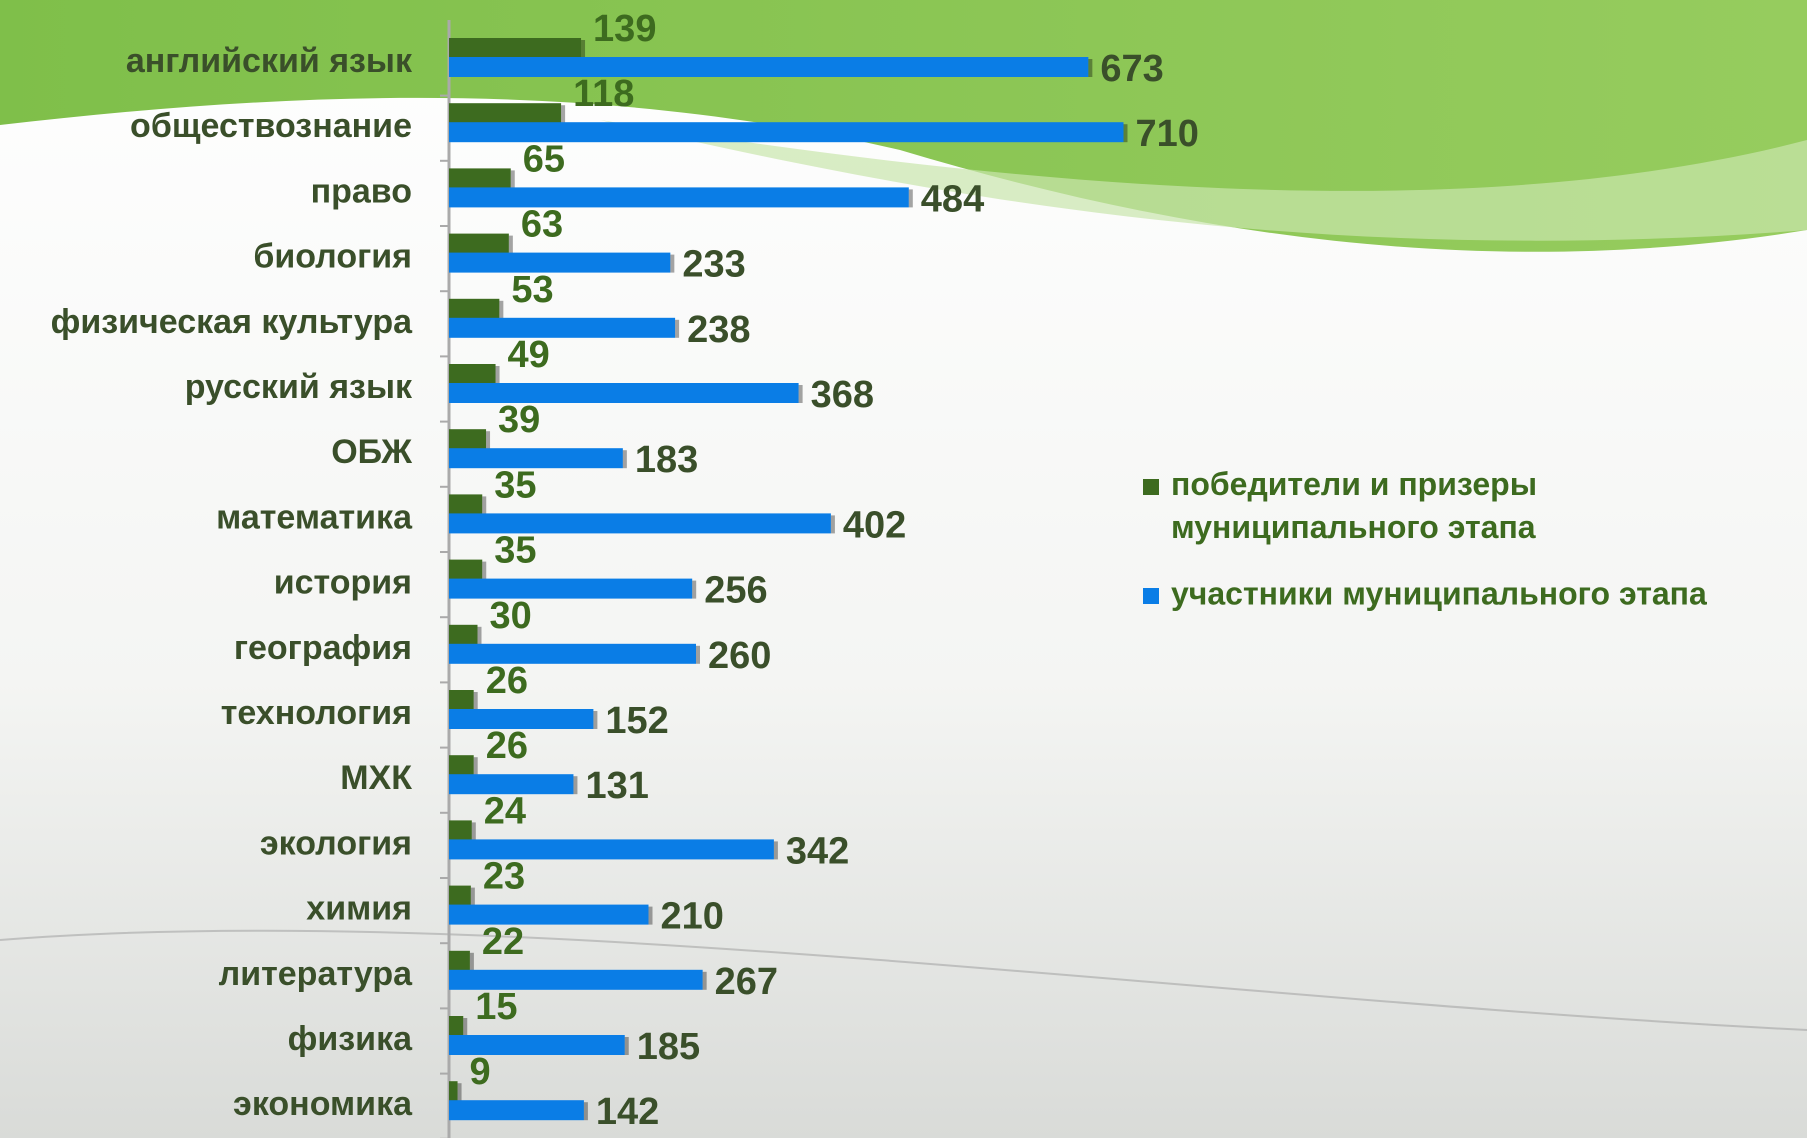 This screenshot has width=1807, height=1138. Describe the element at coordinates (480, 1072) in the screenshot. I see `value-label: 9` at that location.